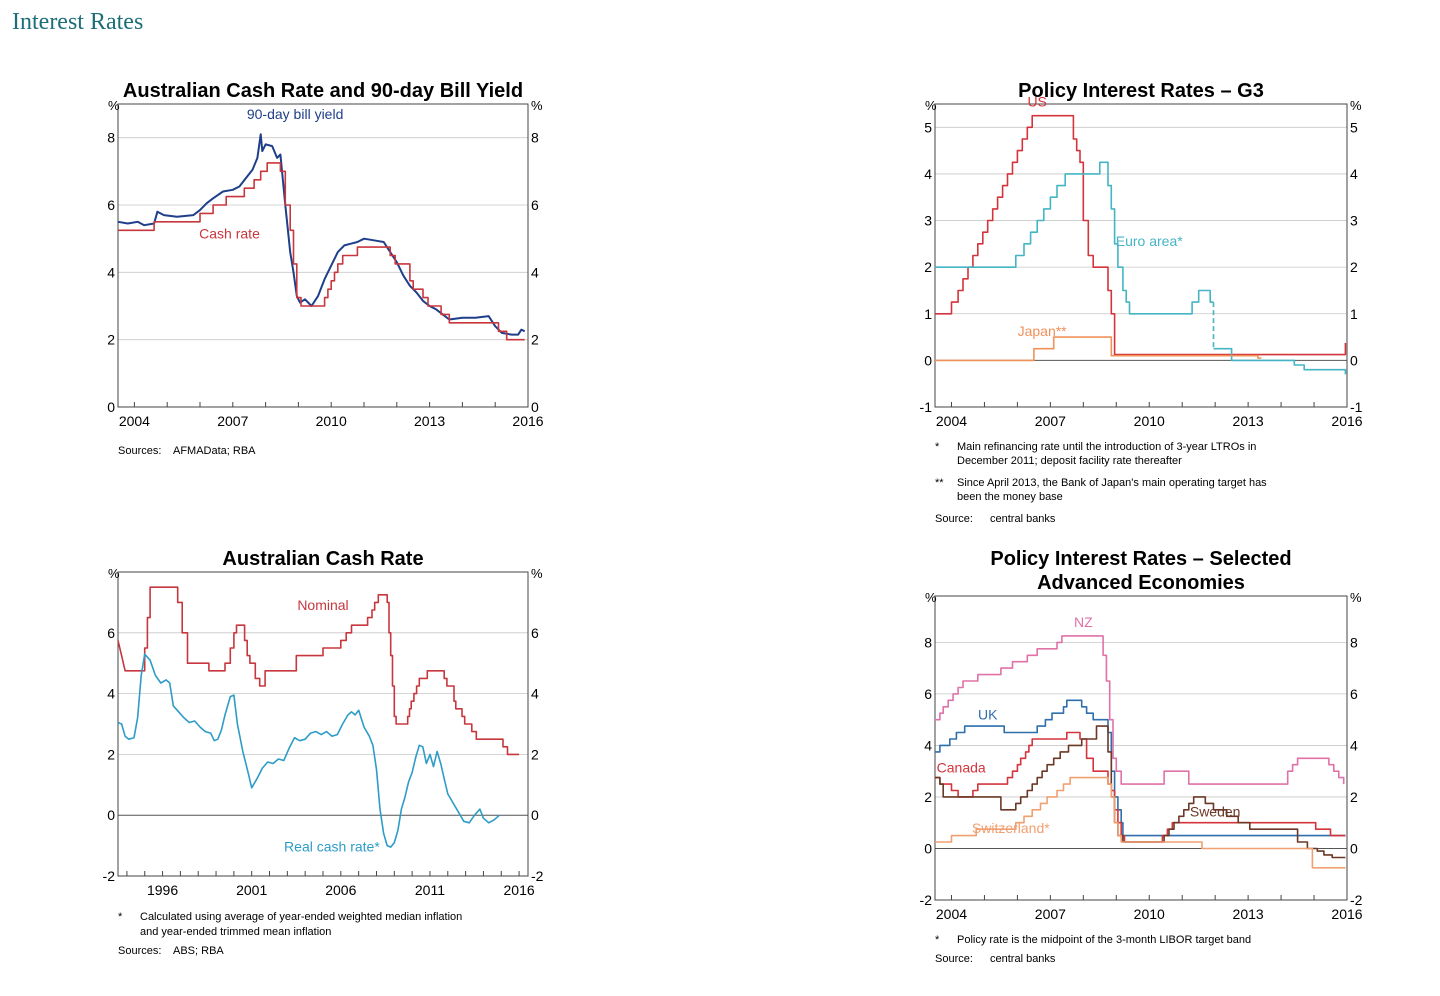 The image size is (1440, 996). What do you see at coordinates (332, 847) in the screenshot?
I see `series-label: Real cash rate*` at bounding box center [332, 847].